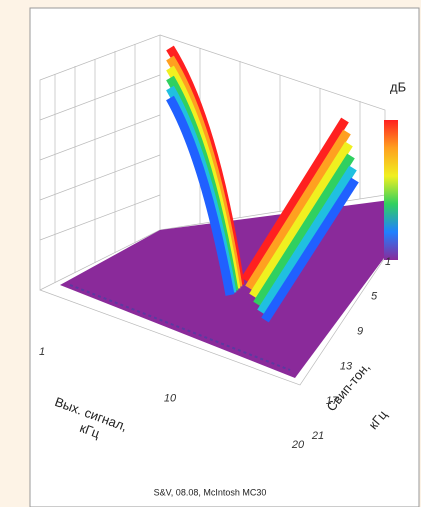 This screenshot has height=507, width=421. What do you see at coordinates (317, 436) in the screenshot?
I see `y-tick-label: 21` at bounding box center [317, 436].